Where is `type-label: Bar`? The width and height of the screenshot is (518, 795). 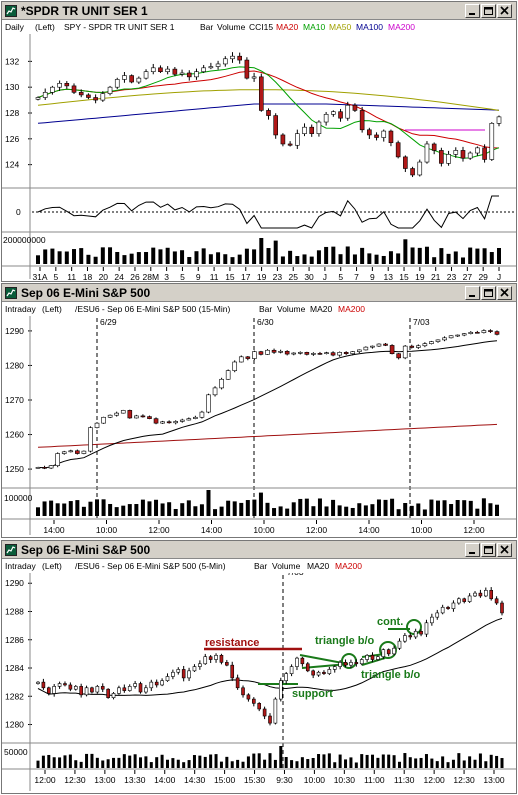
type-label: Bar is located at coordinates (207, 27).